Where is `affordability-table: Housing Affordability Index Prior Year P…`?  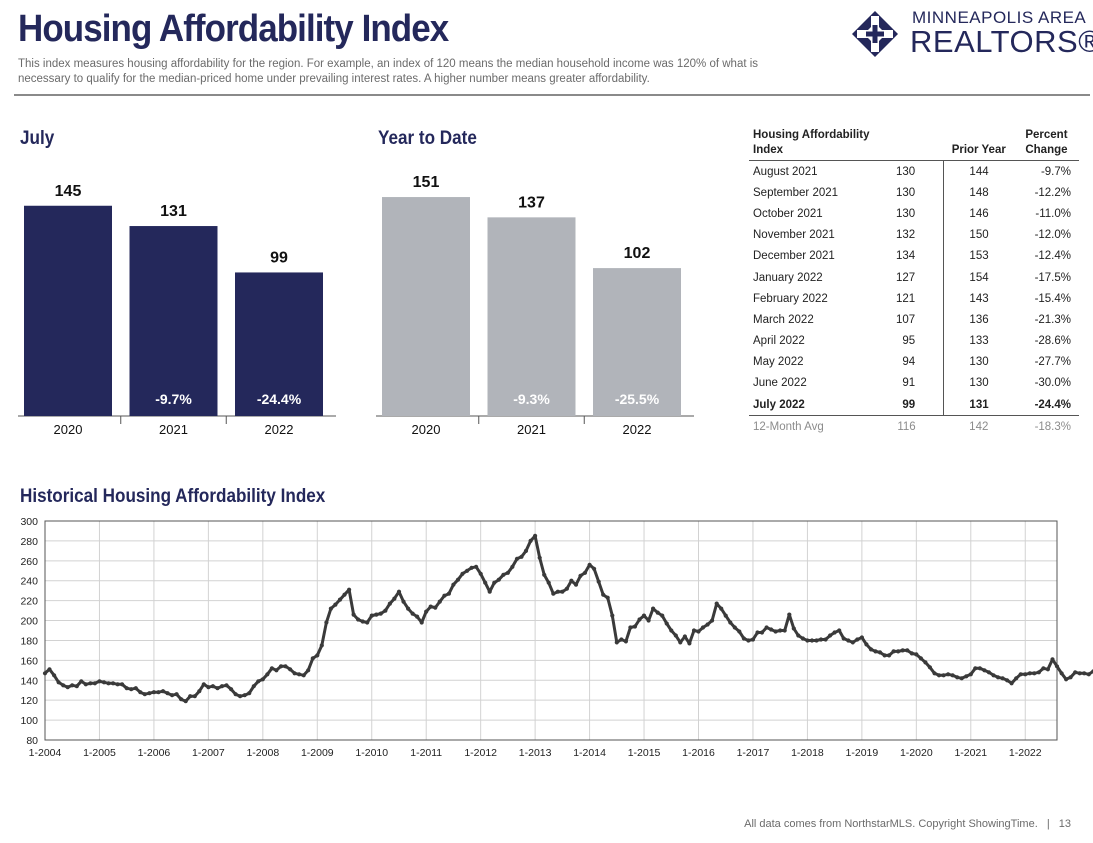 affordability-table: Housing Affordability Index Prior Year P… is located at coordinates (914, 282).